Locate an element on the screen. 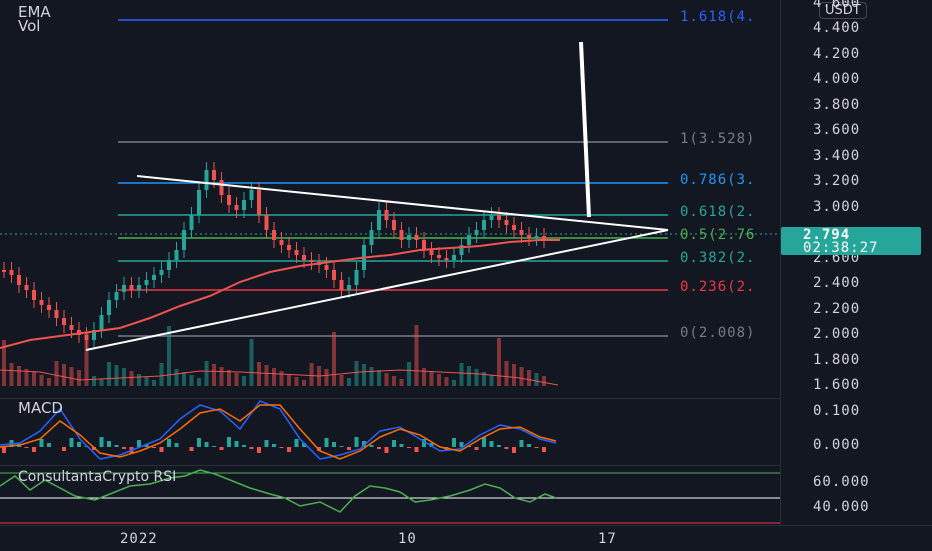 The image size is (932, 551). ema-line is located at coordinates (280, 294).